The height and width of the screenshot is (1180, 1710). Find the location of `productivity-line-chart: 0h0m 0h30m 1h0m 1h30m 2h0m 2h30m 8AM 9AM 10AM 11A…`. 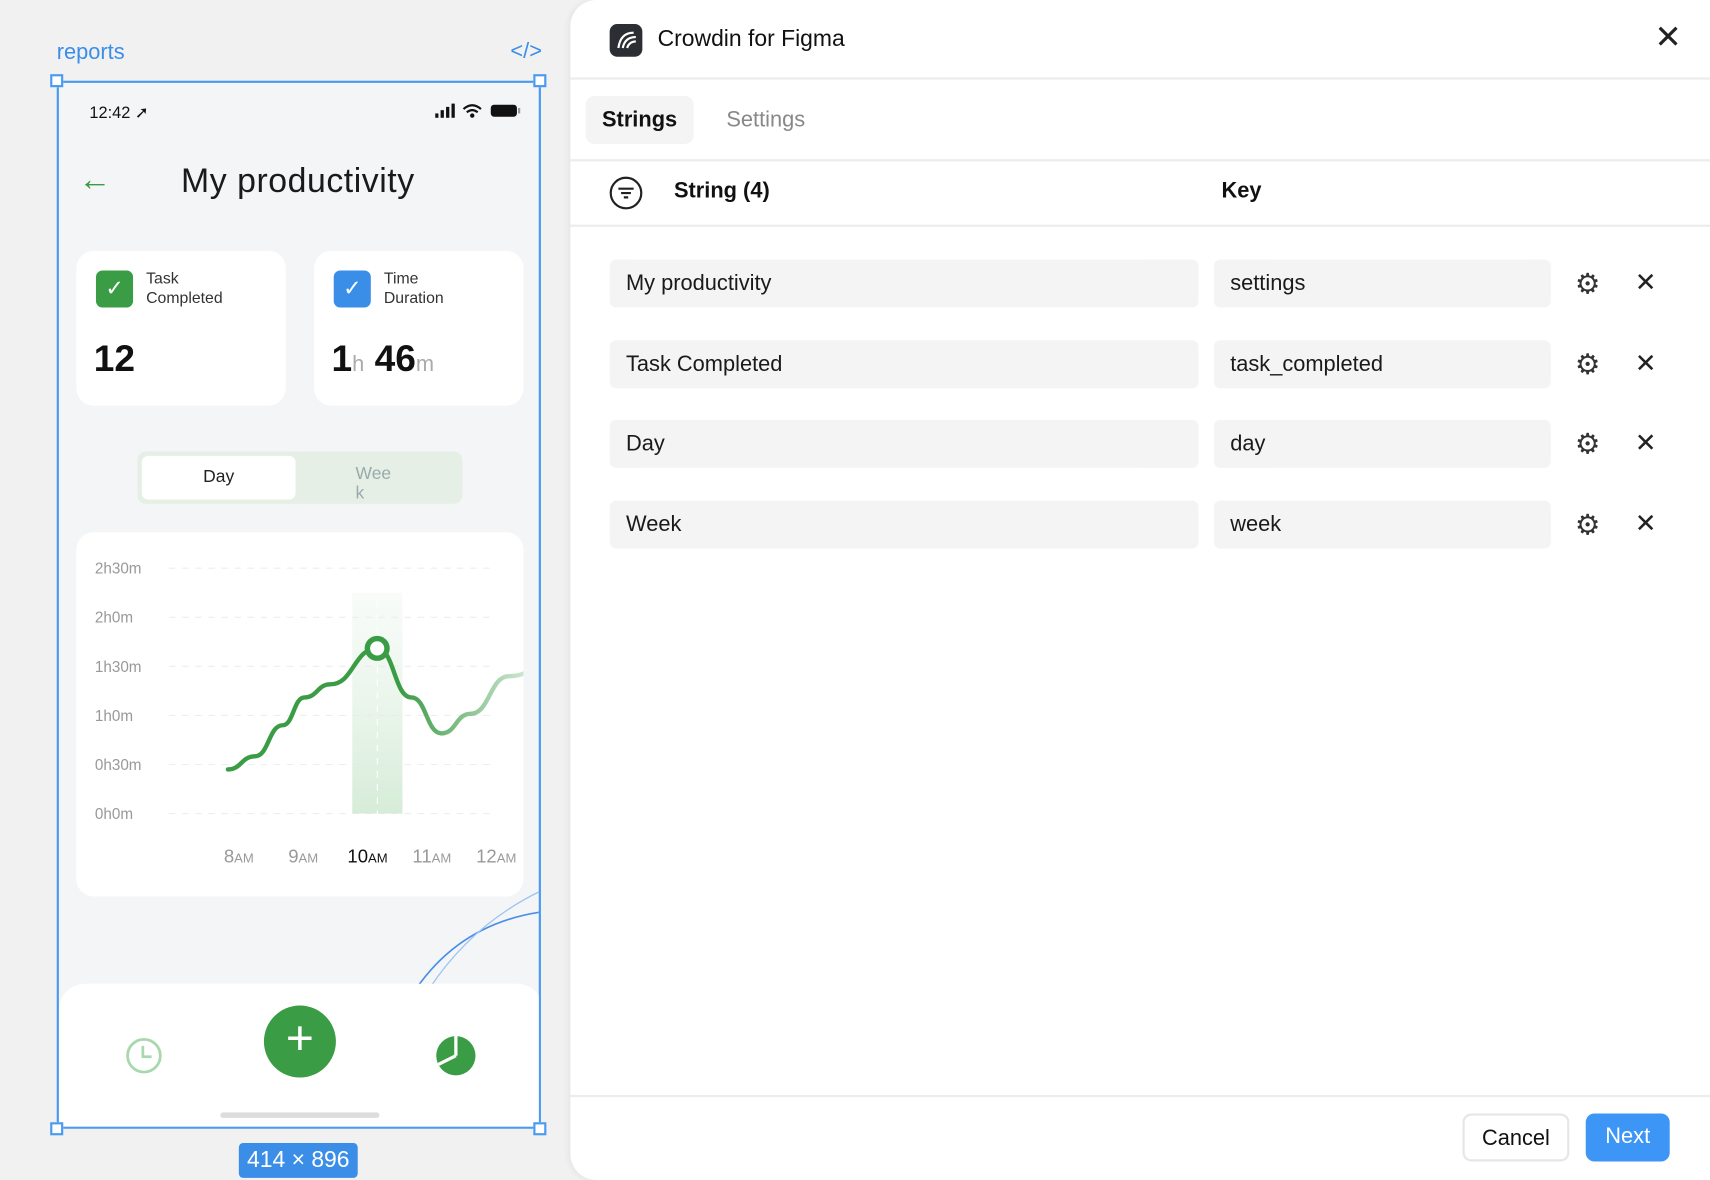

productivity-line-chart: 0h0m 0h30m 1h0m 1h30m 2h0m 2h30m 8AM 9AM 10AM 11A… is located at coordinates (317, 714).